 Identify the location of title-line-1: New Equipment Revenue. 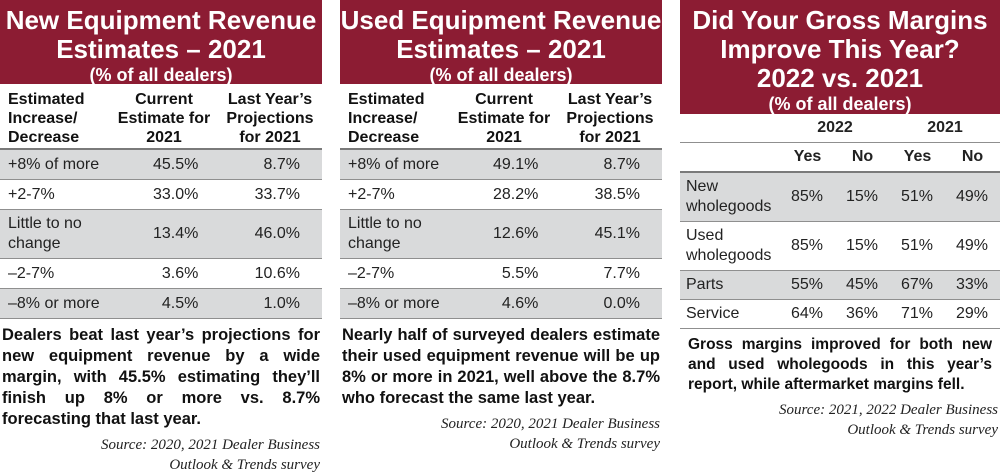
(161, 20).